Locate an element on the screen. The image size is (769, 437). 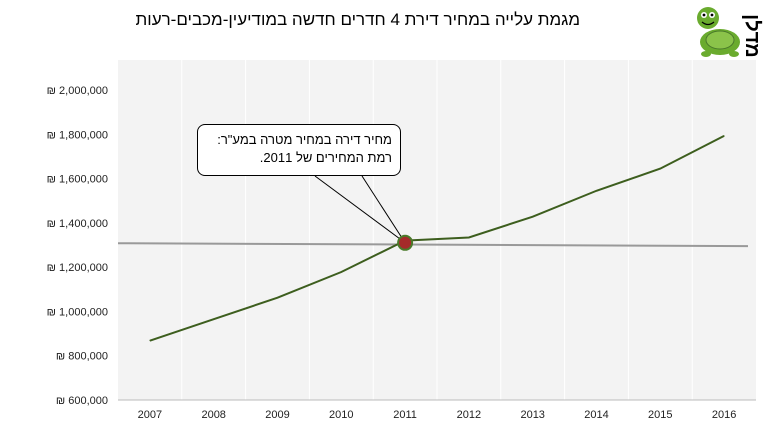
y-tick-label: ₪ 2,000,000 is located at coordinates (77, 91).